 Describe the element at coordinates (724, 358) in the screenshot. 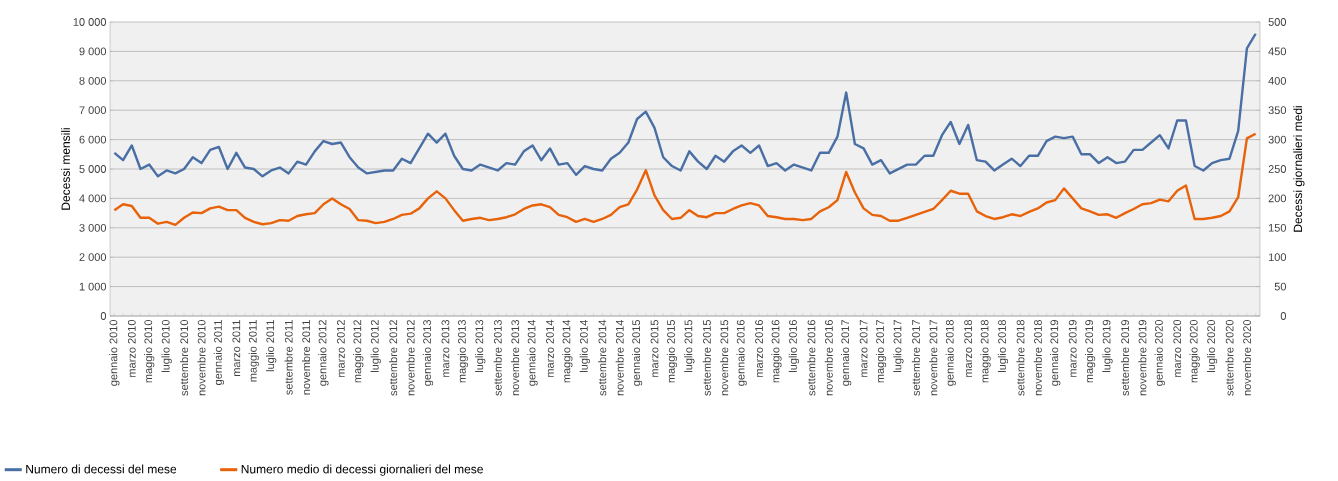

I see `x-tick-label: novembre 2015` at that location.